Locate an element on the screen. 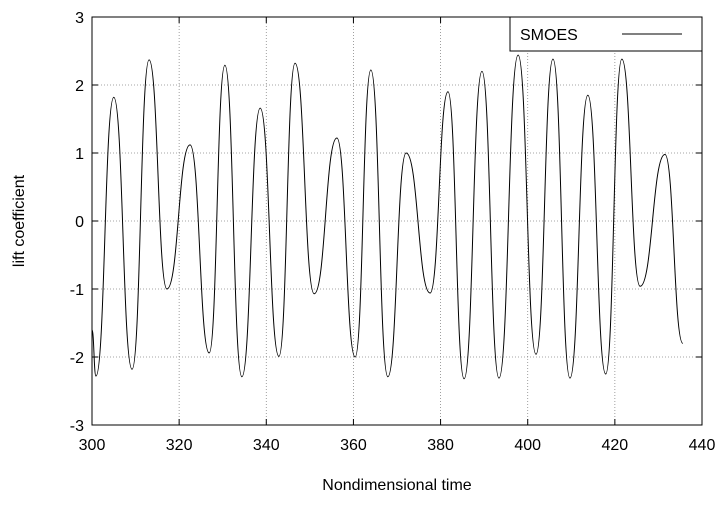  x-tick-label: 380 is located at coordinates (440, 445).